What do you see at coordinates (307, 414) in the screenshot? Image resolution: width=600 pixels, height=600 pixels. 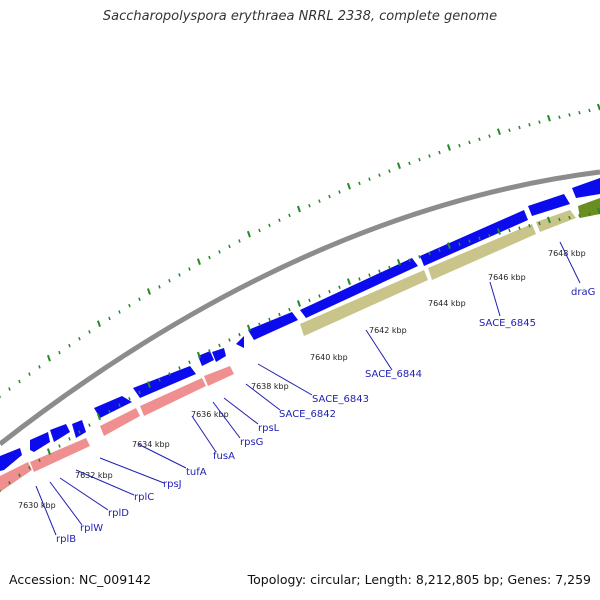 I see `gene-label-SACE_6842: SACE_6842` at bounding box center [307, 414].